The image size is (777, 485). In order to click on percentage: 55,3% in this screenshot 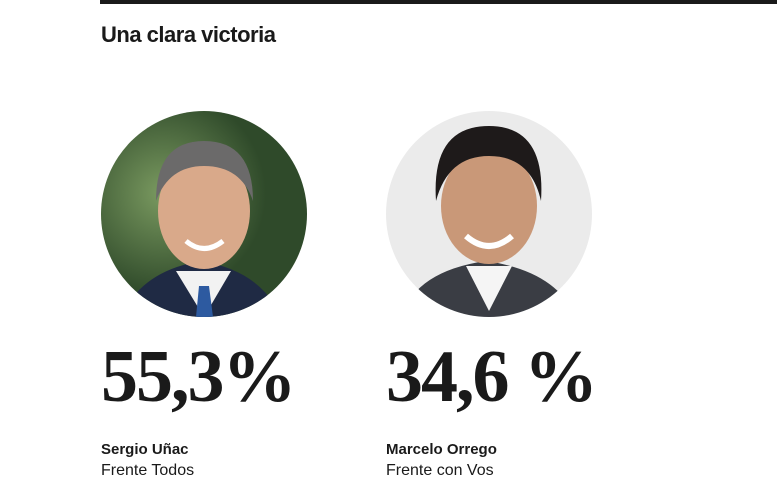, I will do `click(198, 377)`.